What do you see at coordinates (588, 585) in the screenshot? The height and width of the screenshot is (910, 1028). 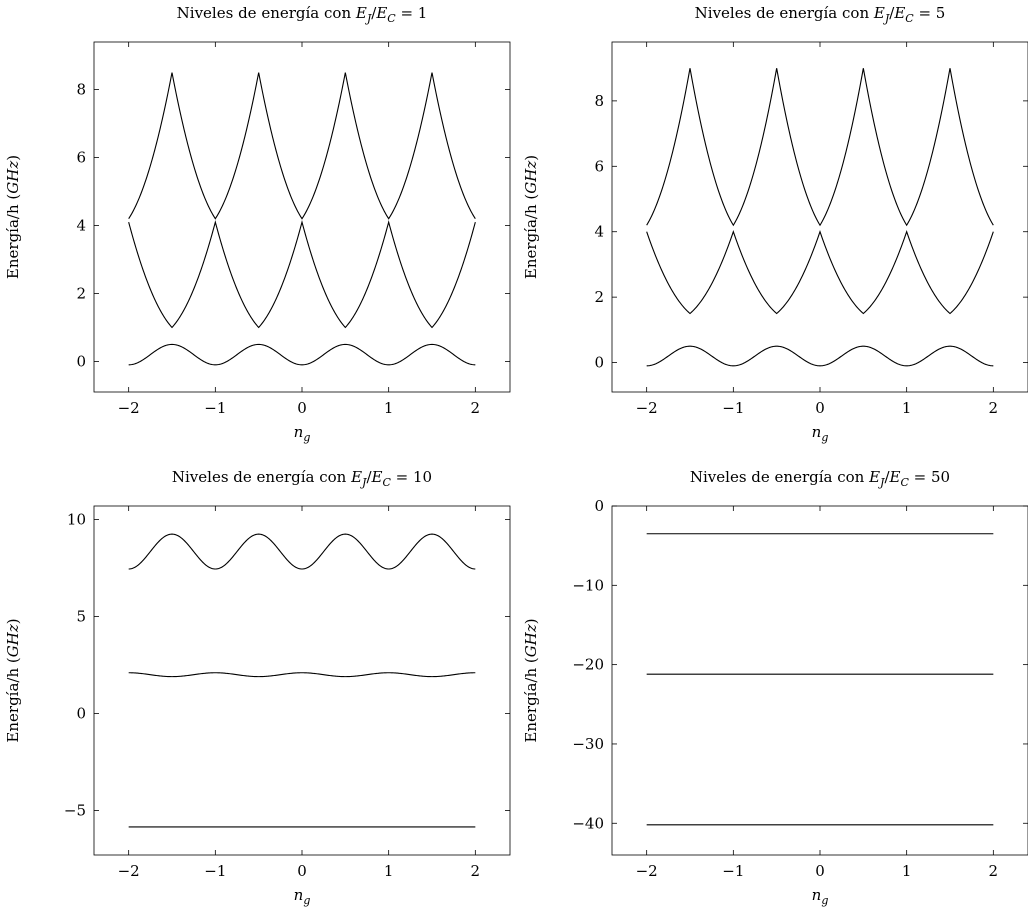 I see `y-tick-label: −10` at bounding box center [588, 585].